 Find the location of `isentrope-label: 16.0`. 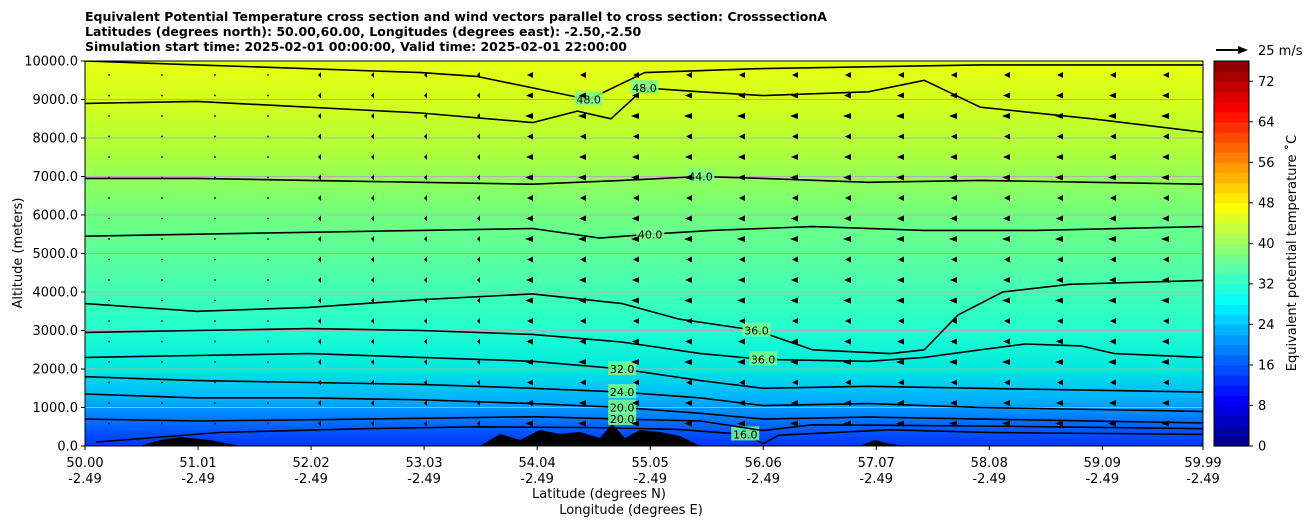

isentrope-label: 16.0 is located at coordinates (745, 434).